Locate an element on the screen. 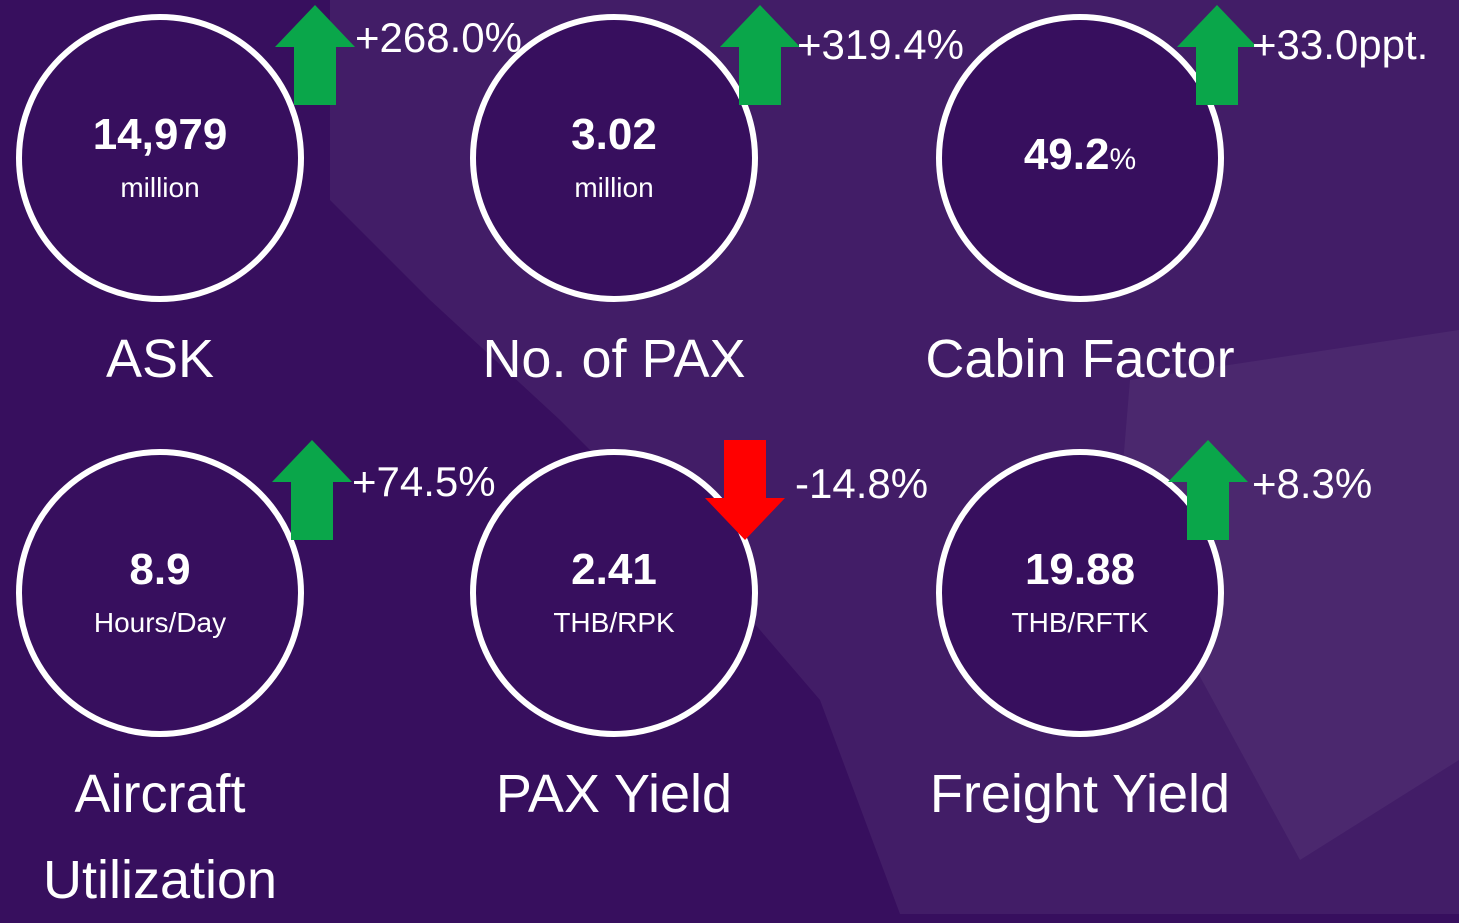 The height and width of the screenshot is (923, 1459). kpi-change: +33.0ppt. is located at coordinates (1340, 44).